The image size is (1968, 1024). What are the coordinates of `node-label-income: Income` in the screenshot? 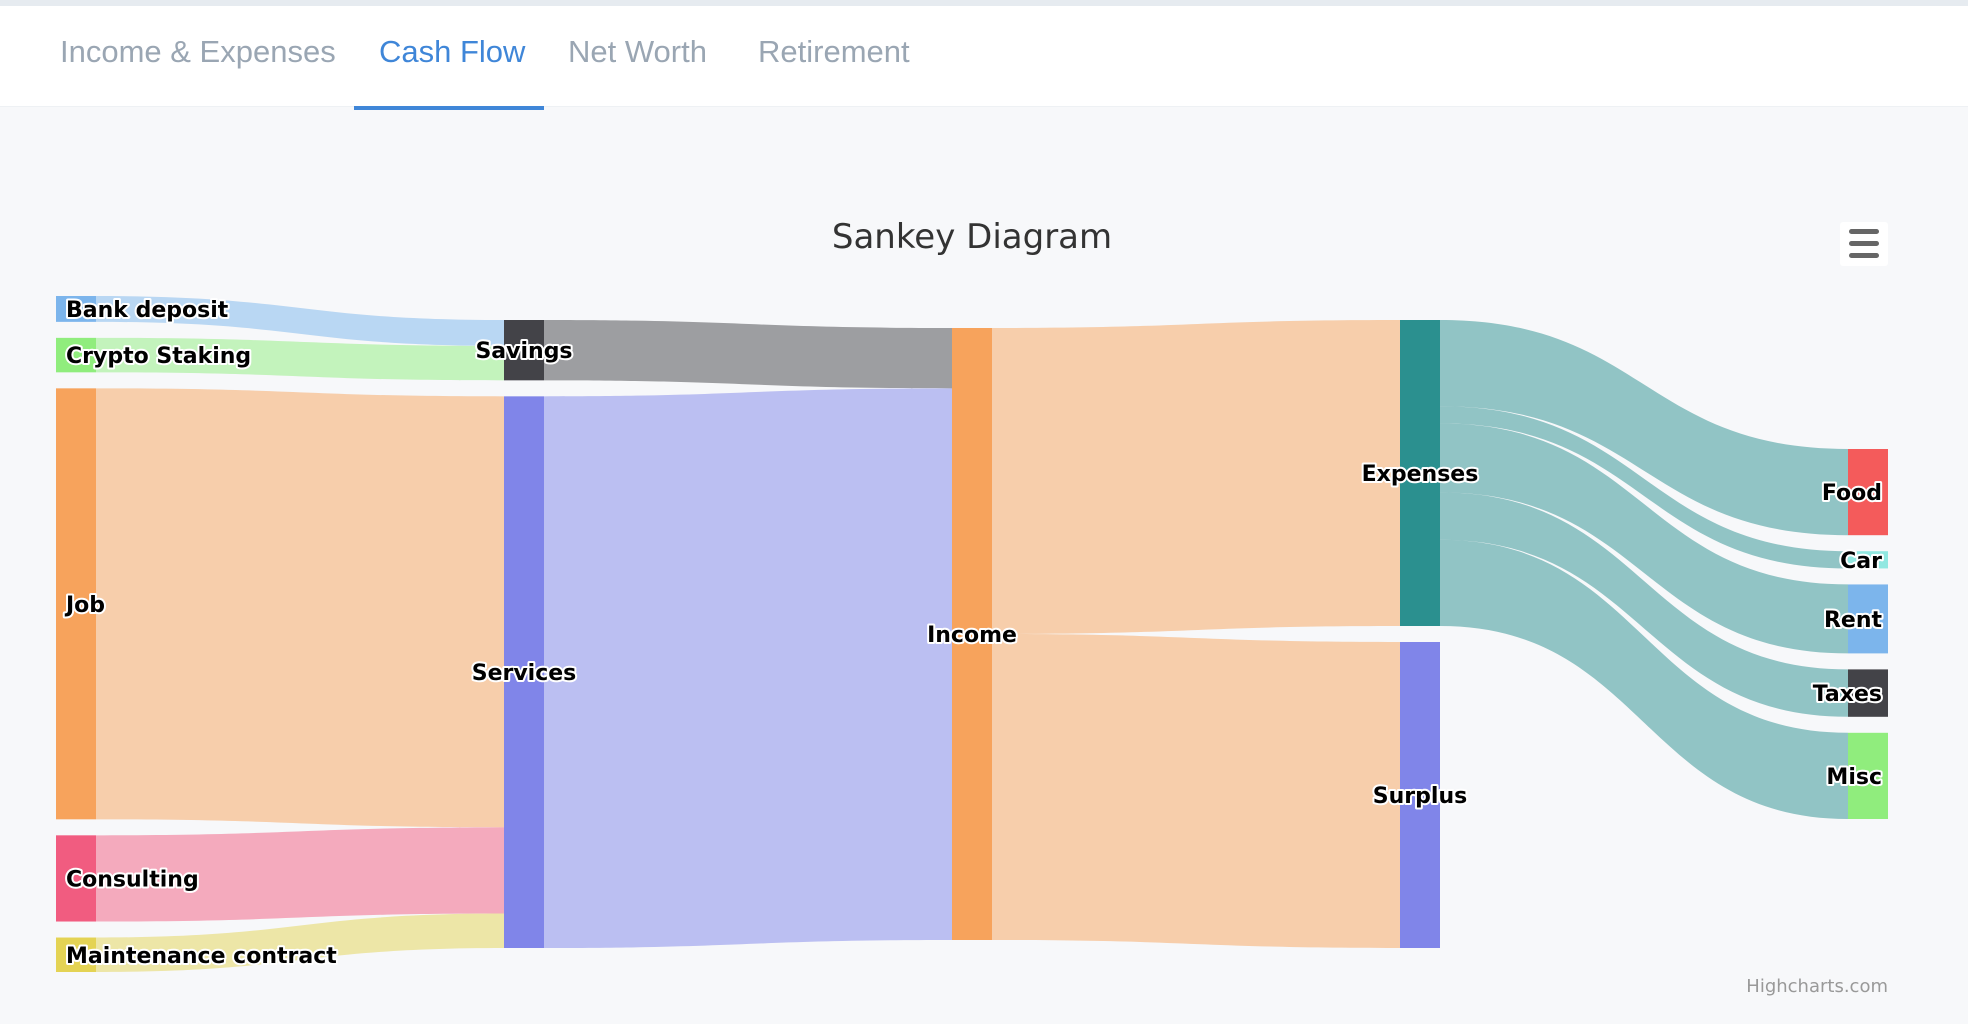 It's located at (972, 635).